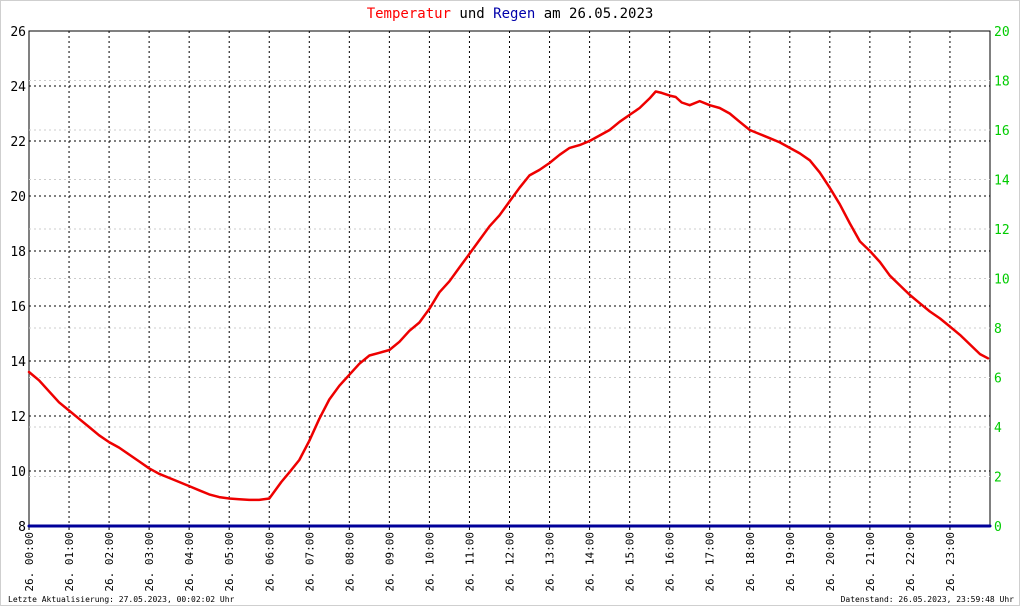 The image size is (1020, 606). I want to click on y-right-tick-label: 4, so click(998, 428).